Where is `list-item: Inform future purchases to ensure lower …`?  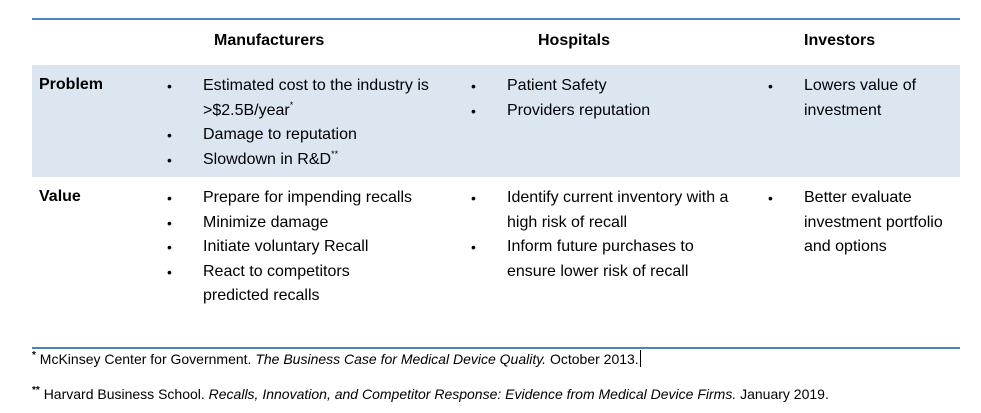
list-item: Inform future purchases to ensure lower … is located at coordinates (601, 259).